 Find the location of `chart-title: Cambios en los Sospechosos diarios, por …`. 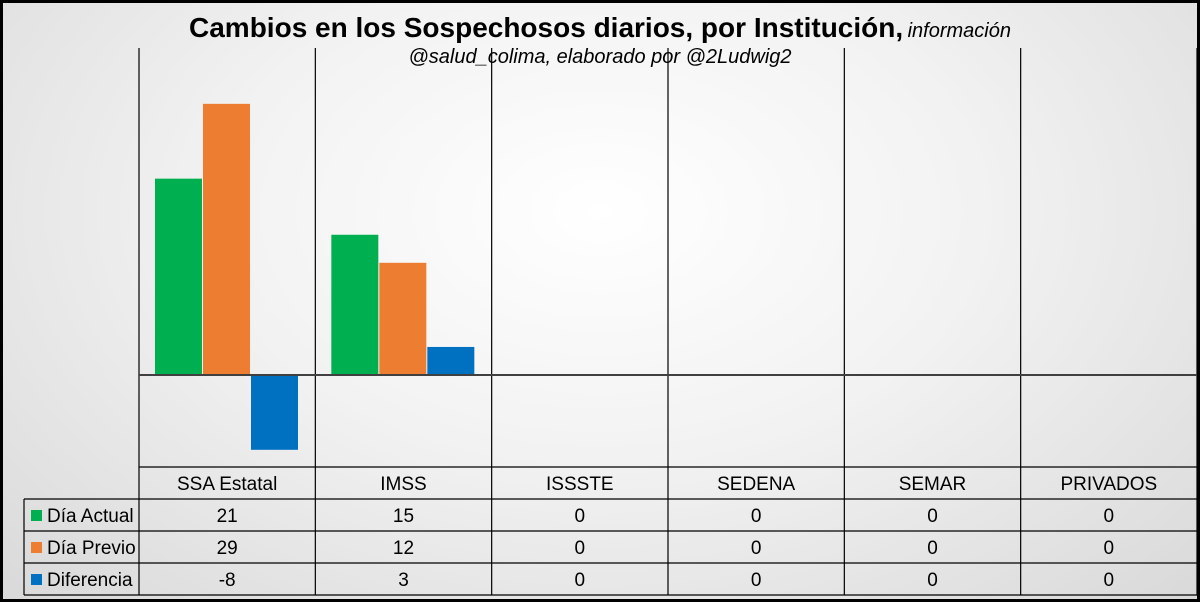

chart-title: Cambios en los Sospechosos diarios, por … is located at coordinates (600, 28).